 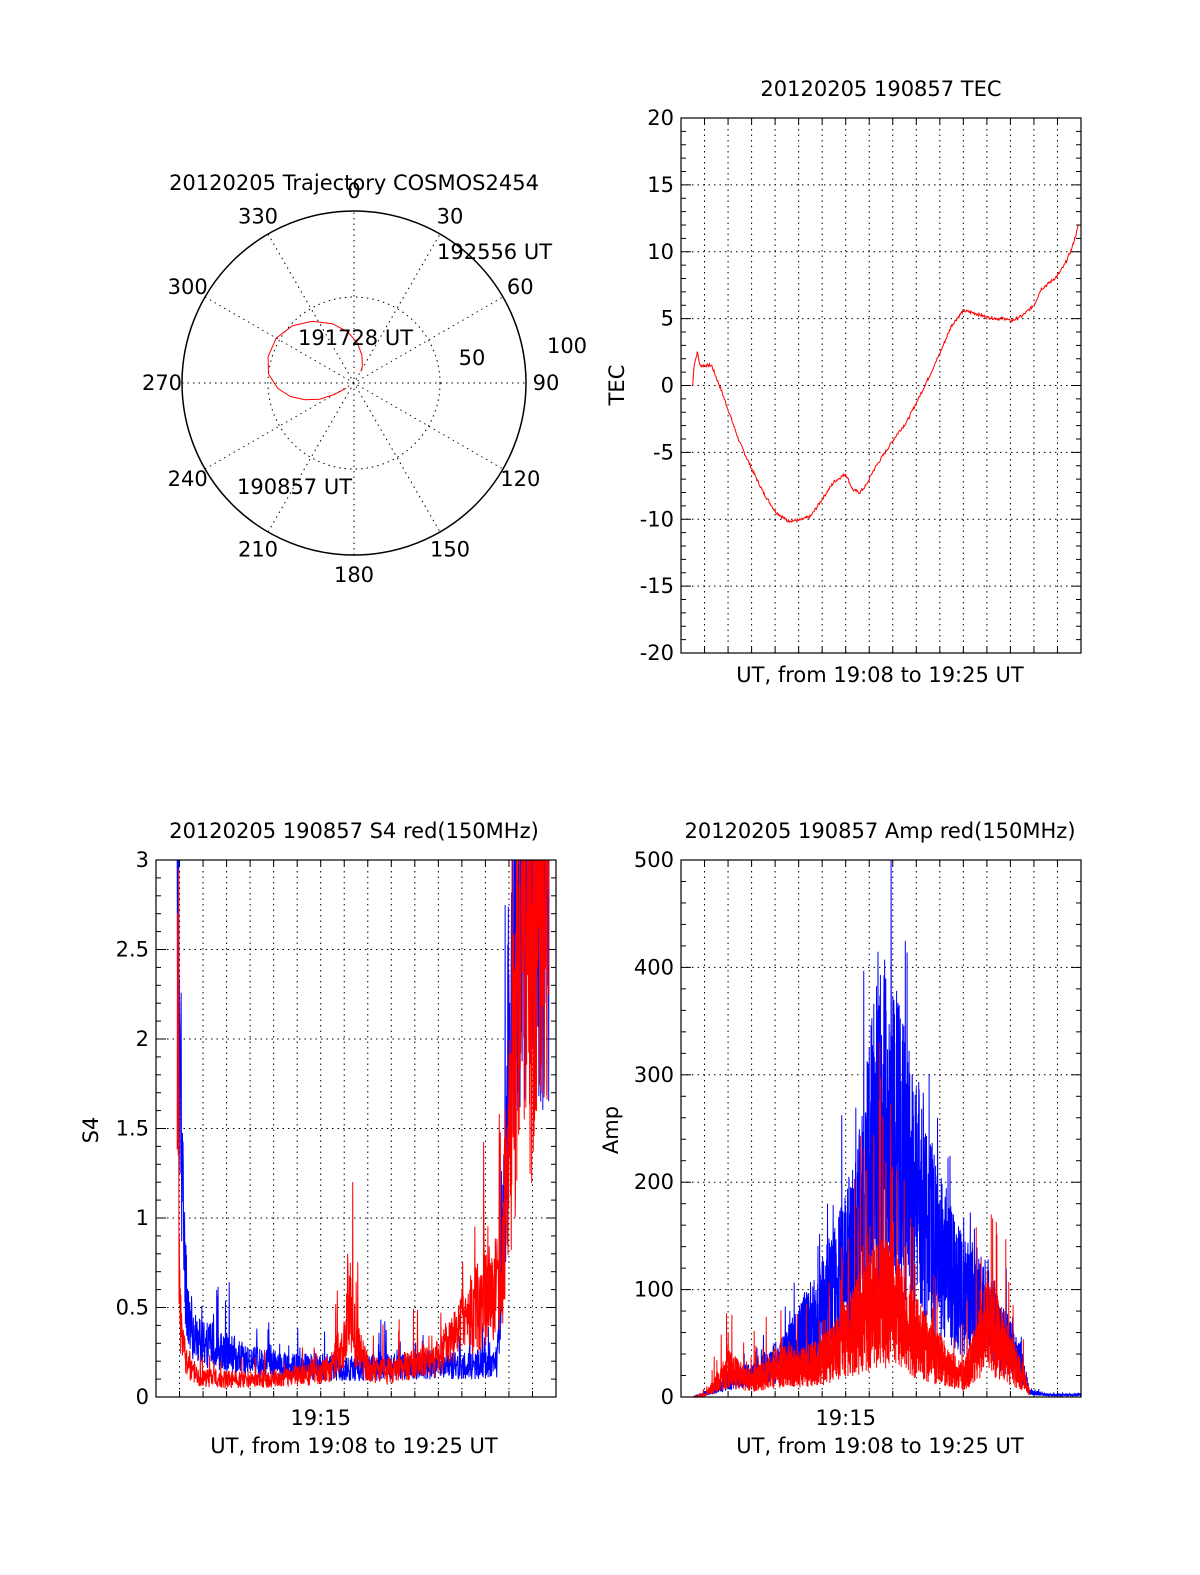 I want to click on s4-grid, so click(x=356, y=1128).